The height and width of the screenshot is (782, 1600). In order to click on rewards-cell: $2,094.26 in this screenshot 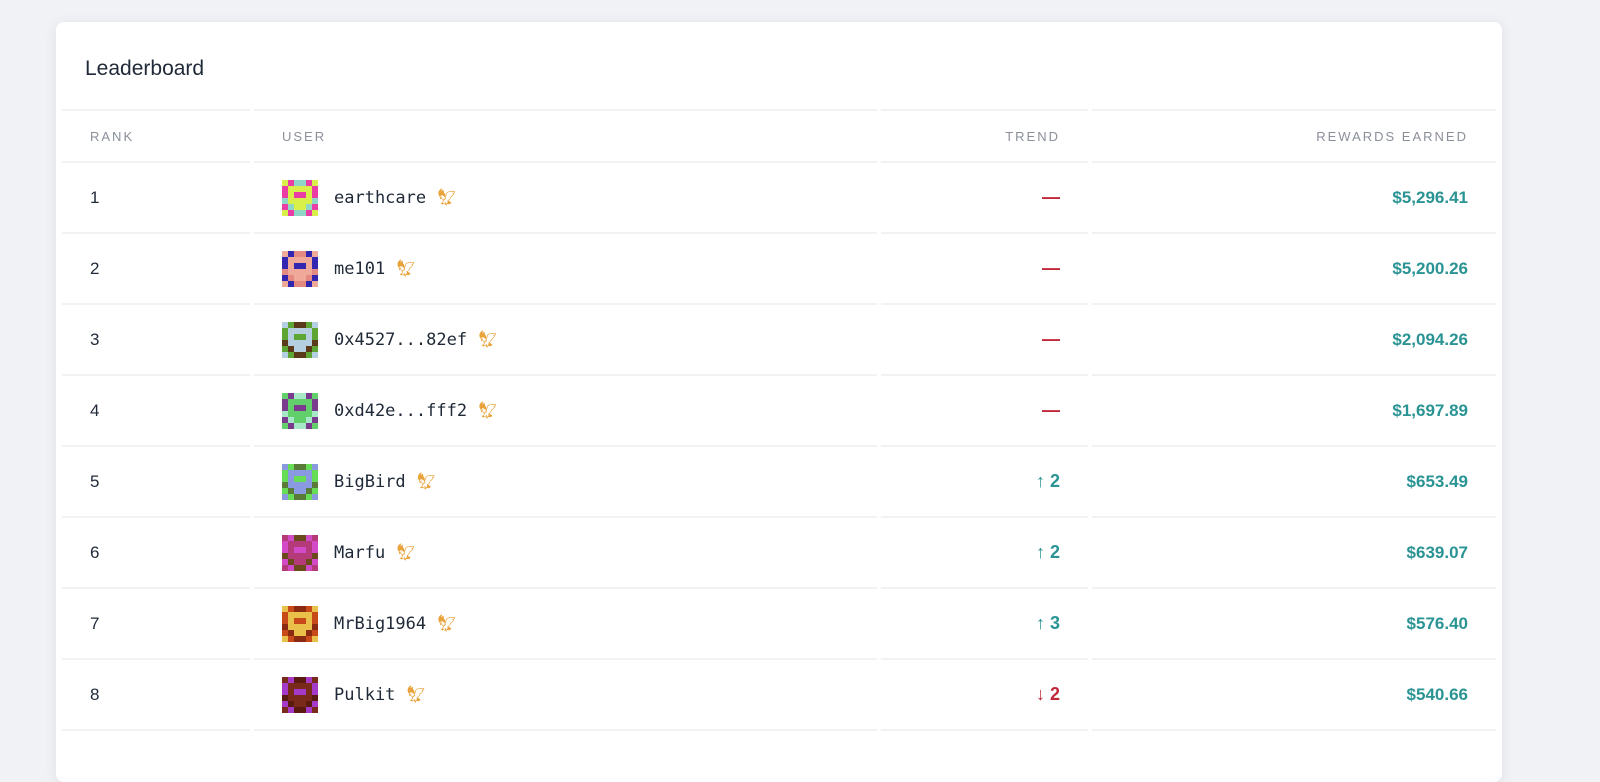, I will do `click(1294, 340)`.